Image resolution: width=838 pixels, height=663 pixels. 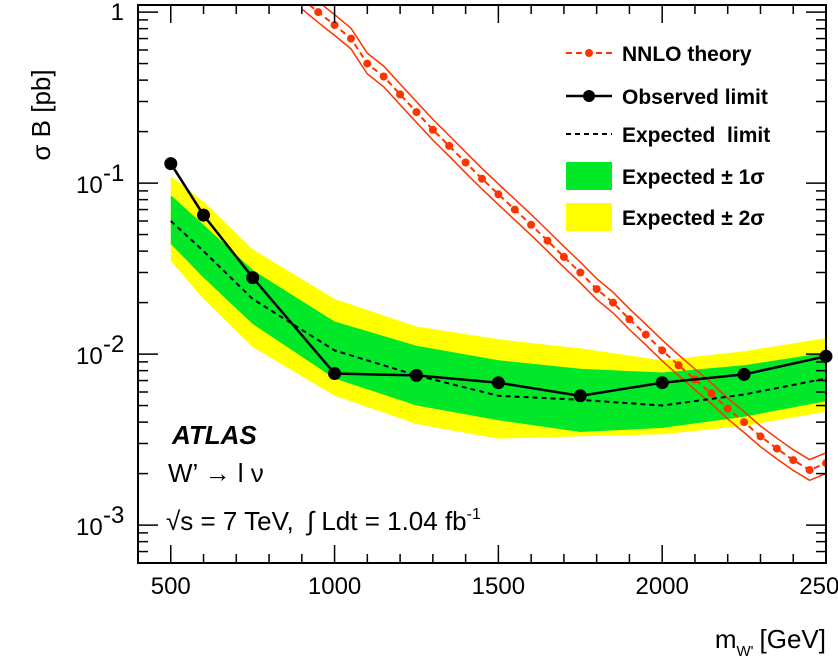 What do you see at coordinates (818, 586) in the screenshot?
I see `x-tick-label: 2500` at bounding box center [818, 586].